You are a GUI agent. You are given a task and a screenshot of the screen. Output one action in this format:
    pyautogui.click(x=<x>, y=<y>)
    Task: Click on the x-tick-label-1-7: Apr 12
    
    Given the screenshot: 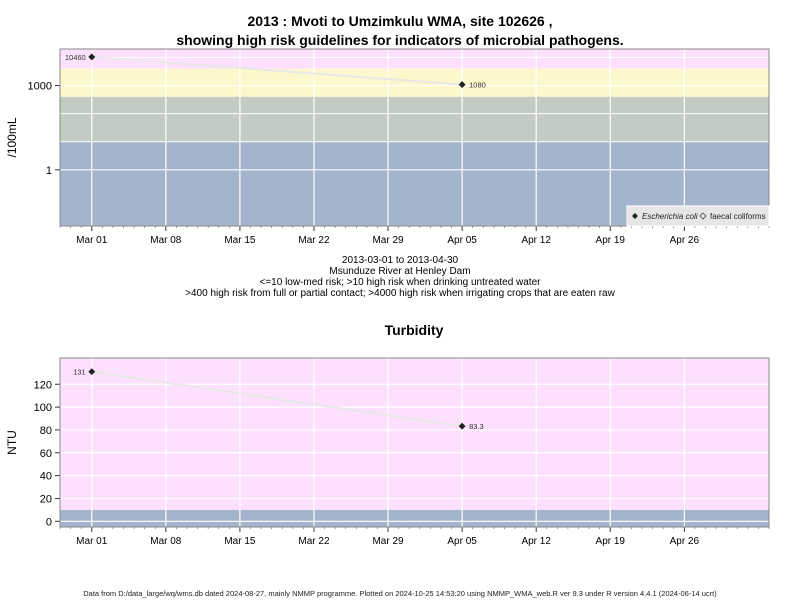 What is the action you would take?
    pyautogui.click(x=536, y=240)
    